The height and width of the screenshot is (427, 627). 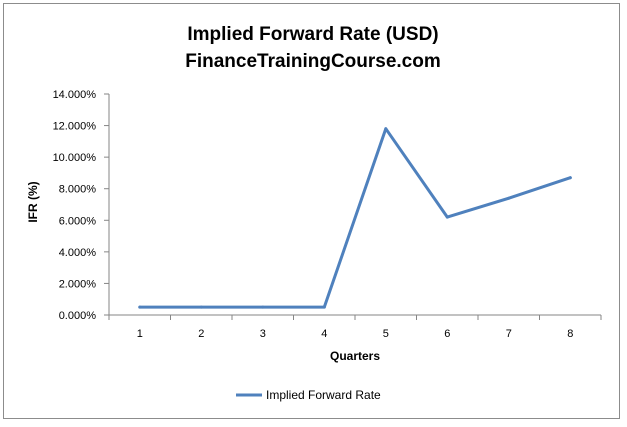 I want to click on y-tick-label: 12.000%, so click(x=75, y=127).